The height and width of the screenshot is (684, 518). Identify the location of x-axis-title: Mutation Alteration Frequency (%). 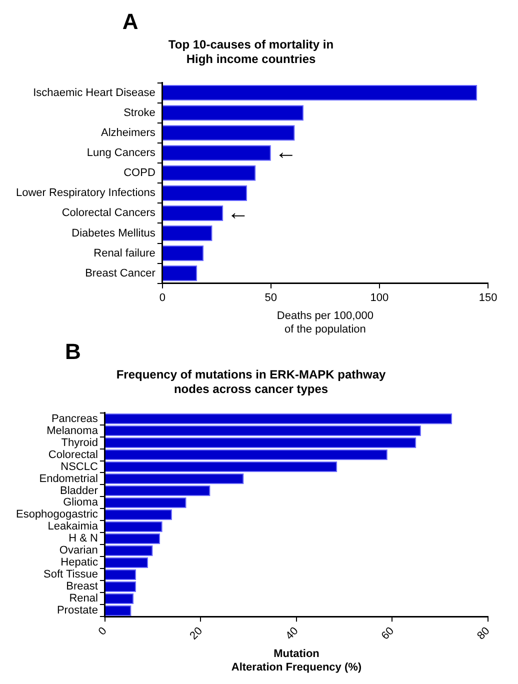
(296, 661).